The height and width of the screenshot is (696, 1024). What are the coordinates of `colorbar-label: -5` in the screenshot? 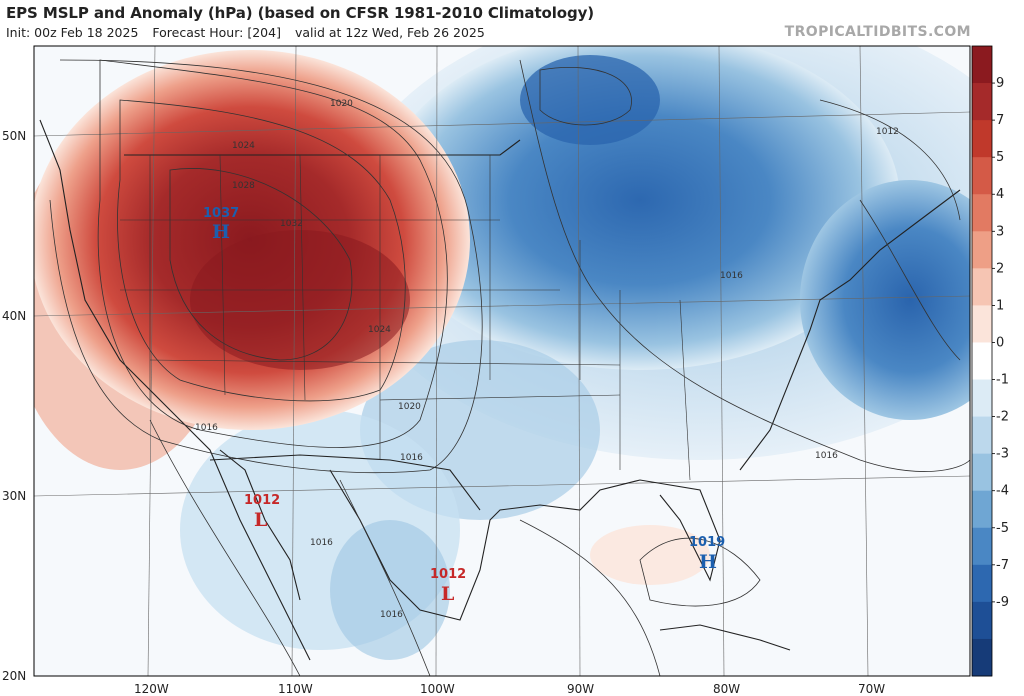 It's located at (1002, 528).